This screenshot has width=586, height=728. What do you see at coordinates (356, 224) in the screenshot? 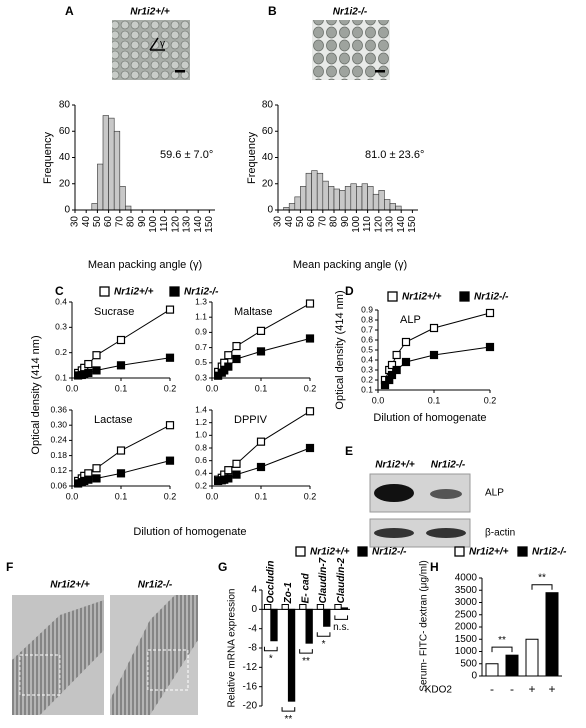
I see `x-tick-label: 100` at bounding box center [356, 224].